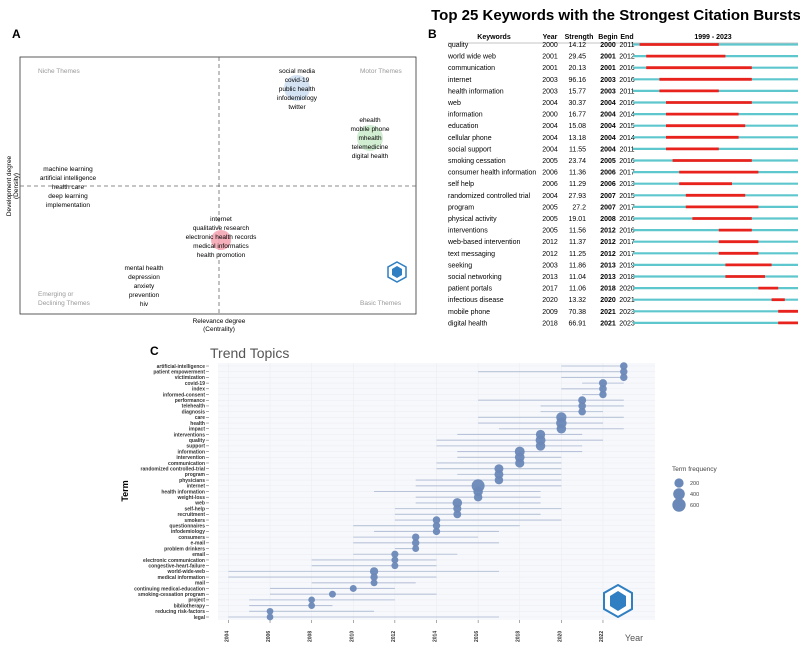 The height and width of the screenshot is (645, 800). What do you see at coordinates (608, 231) in the screenshot?
I see `burst-begin: 2012` at bounding box center [608, 231].